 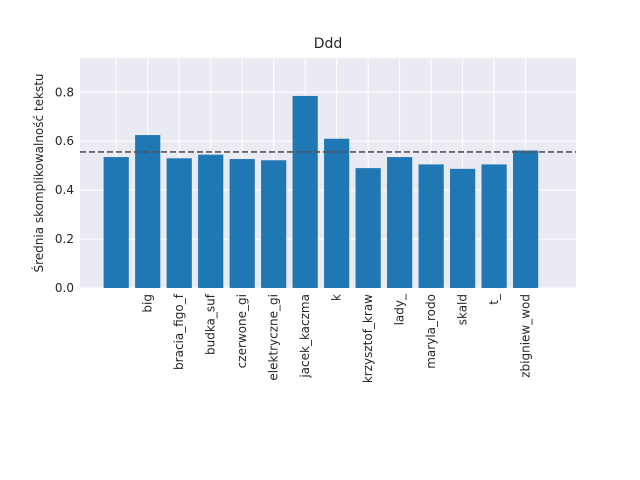 What do you see at coordinates (431, 331) in the screenshot?
I see `x-tick-label: maryla_rodo` at bounding box center [431, 331].